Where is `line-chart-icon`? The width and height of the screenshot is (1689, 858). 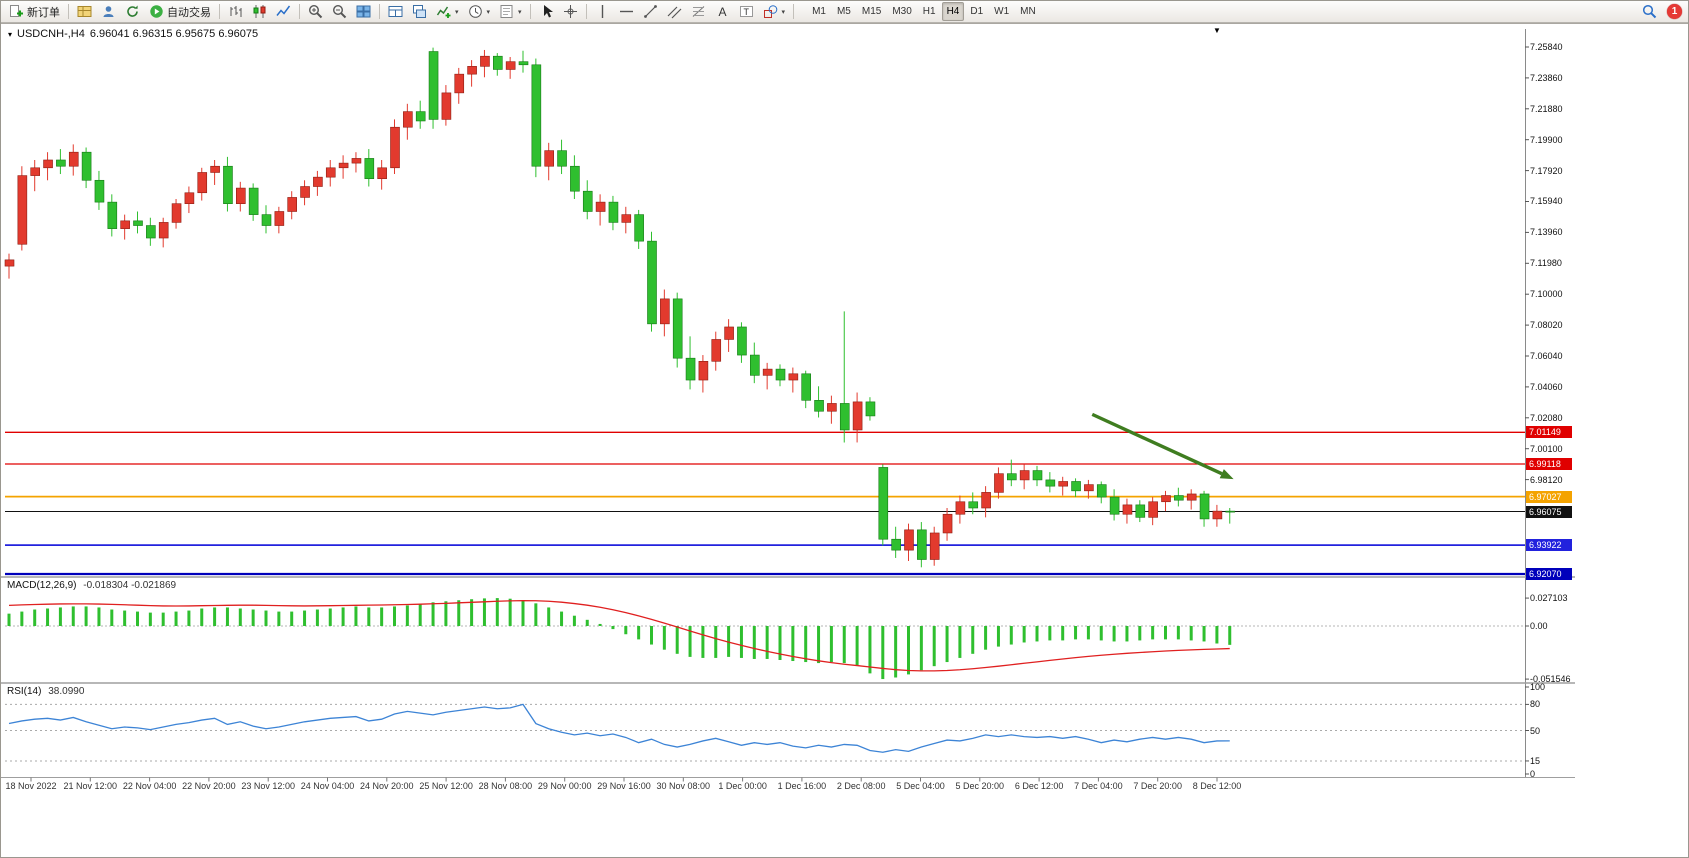 line-chart-icon is located at coordinates (283, 11).